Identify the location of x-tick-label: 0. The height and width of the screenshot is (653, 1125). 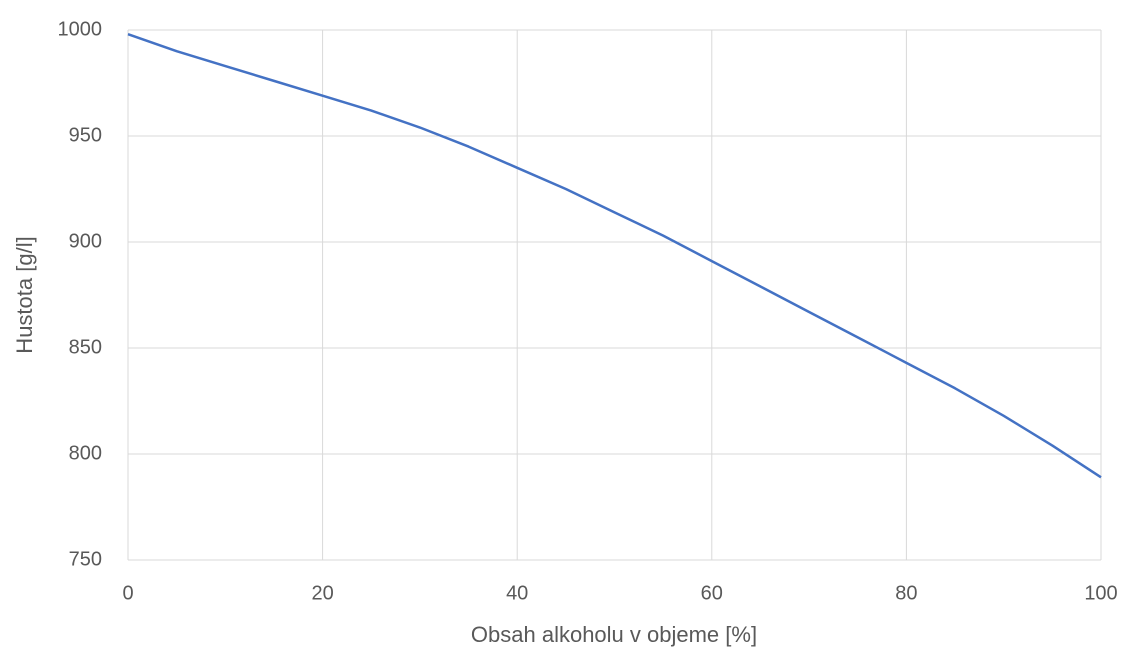
(127, 593).